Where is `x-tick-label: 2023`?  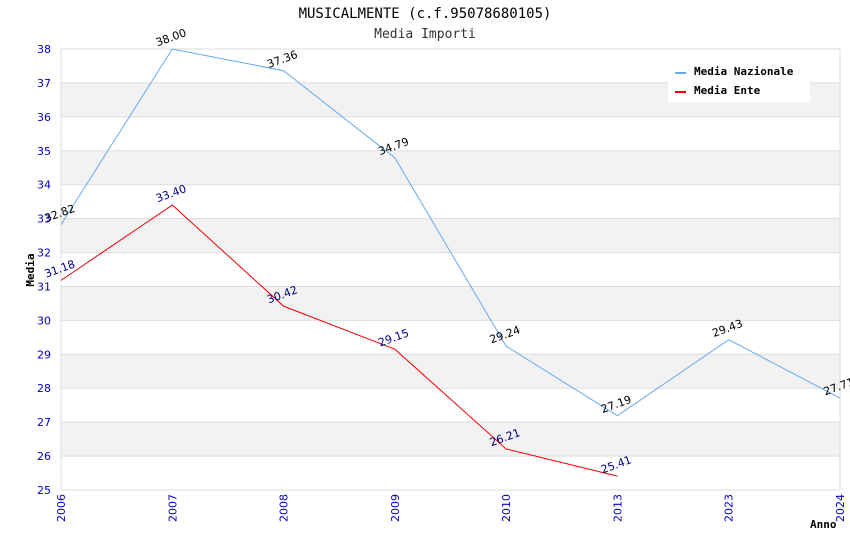 x-tick-label: 2023 is located at coordinates (729, 508).